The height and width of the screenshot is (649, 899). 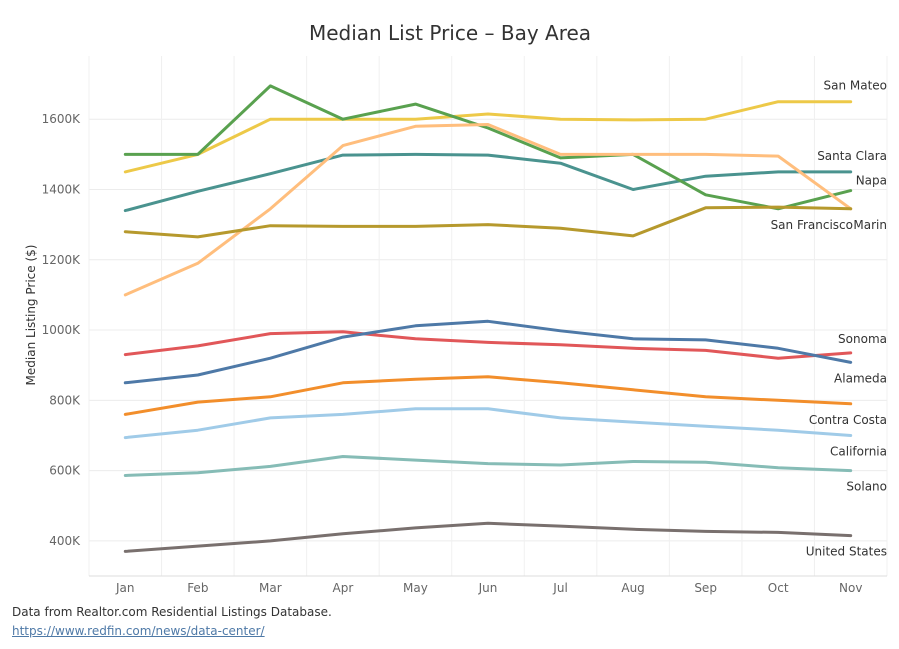 I want to click on series-label-marin: Marin, so click(x=870, y=225).